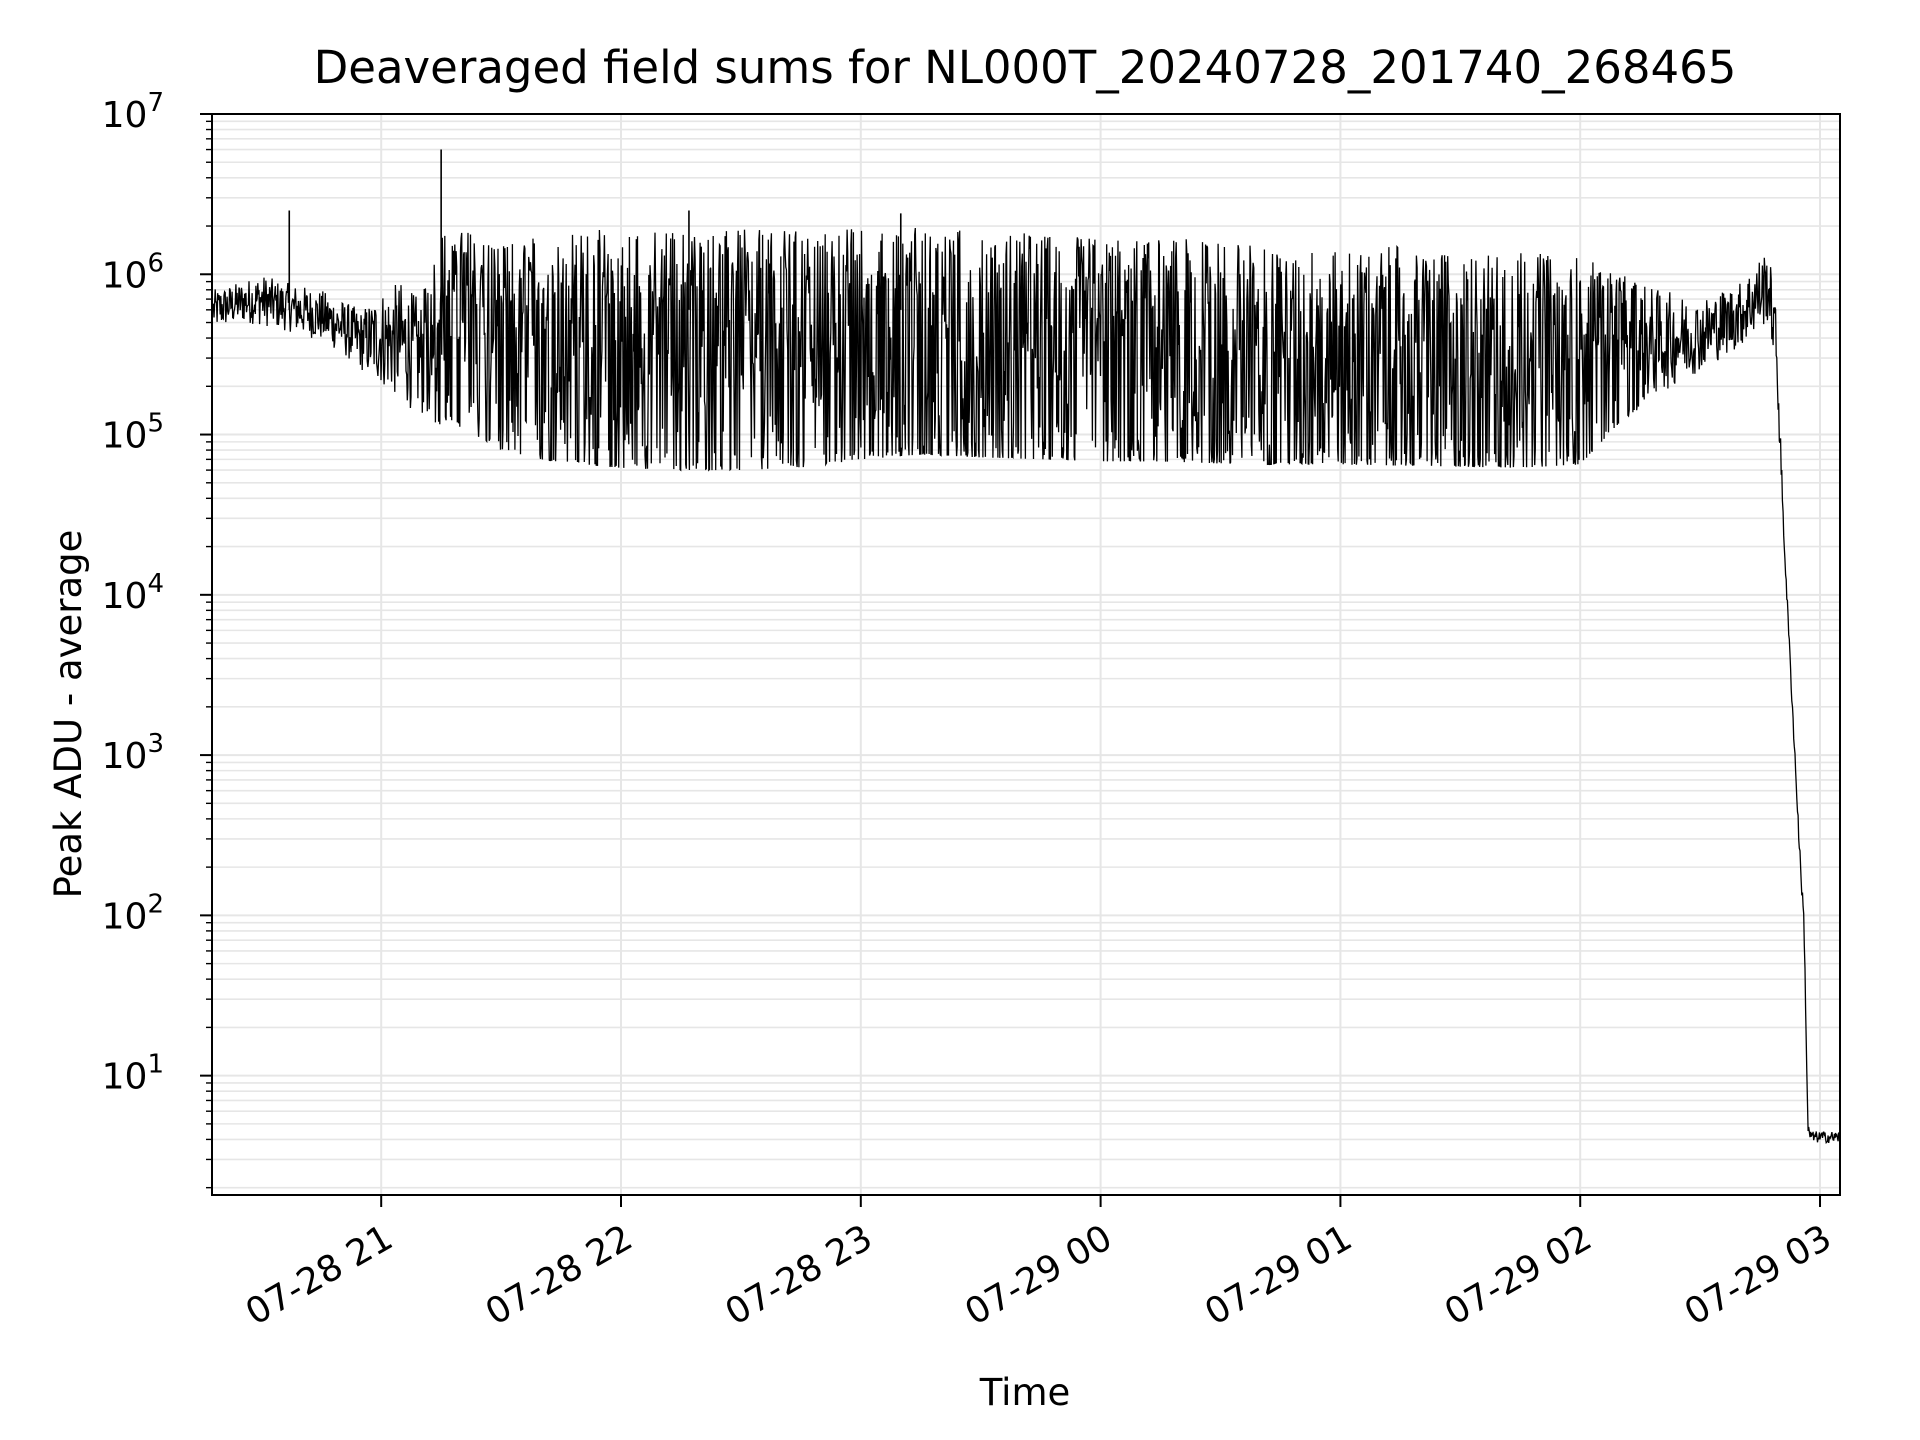 This screenshot has width=1920, height=1440. I want to click on y-tick-label: 10⁴, so click(133, 593).